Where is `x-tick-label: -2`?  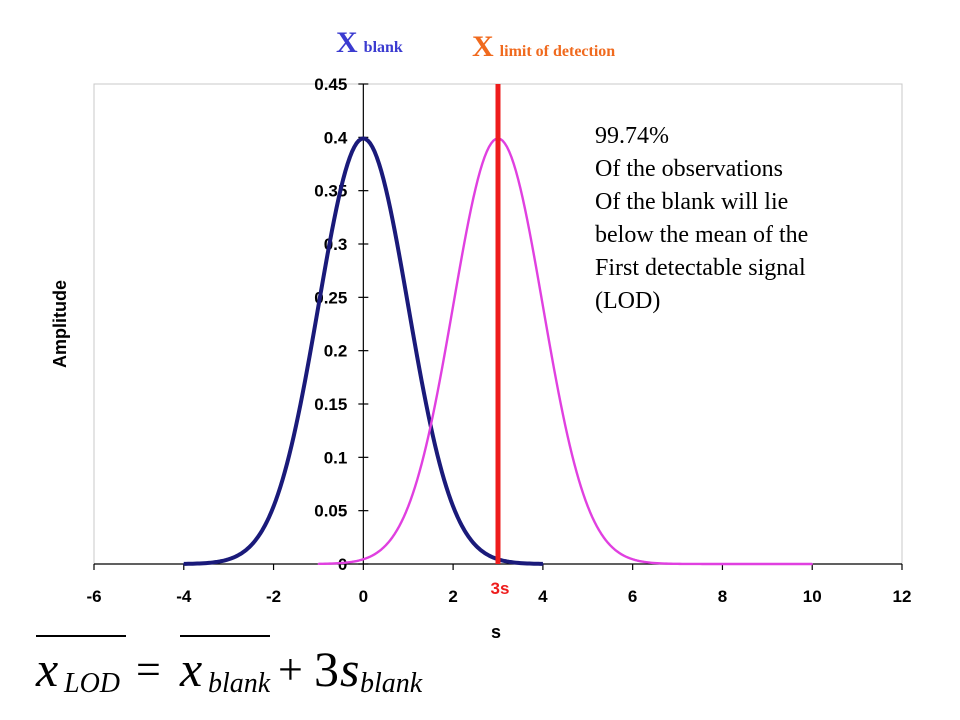 x-tick-label: -2 is located at coordinates (273, 596).